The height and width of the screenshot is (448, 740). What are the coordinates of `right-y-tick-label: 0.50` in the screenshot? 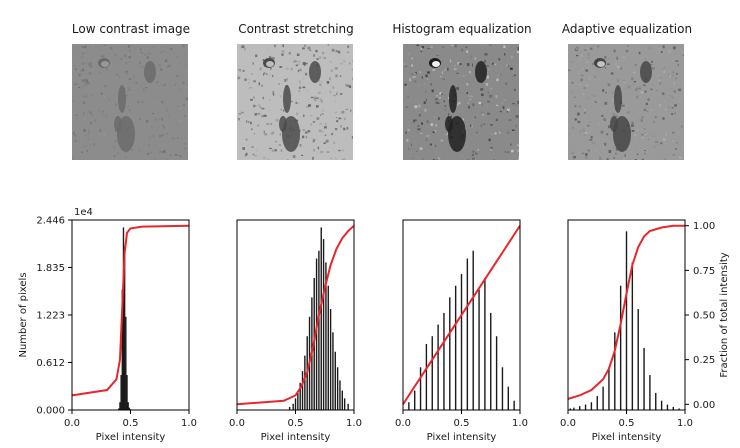 It's located at (704, 316).